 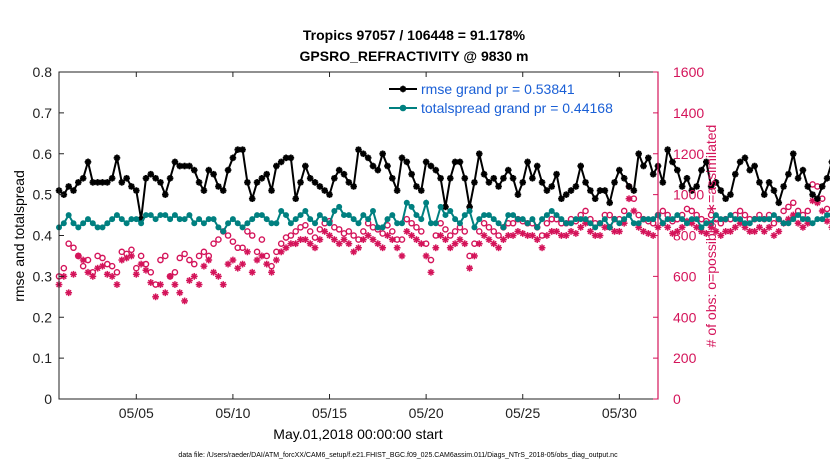 I want to click on y2-tick-label: 1600, so click(x=688, y=72).